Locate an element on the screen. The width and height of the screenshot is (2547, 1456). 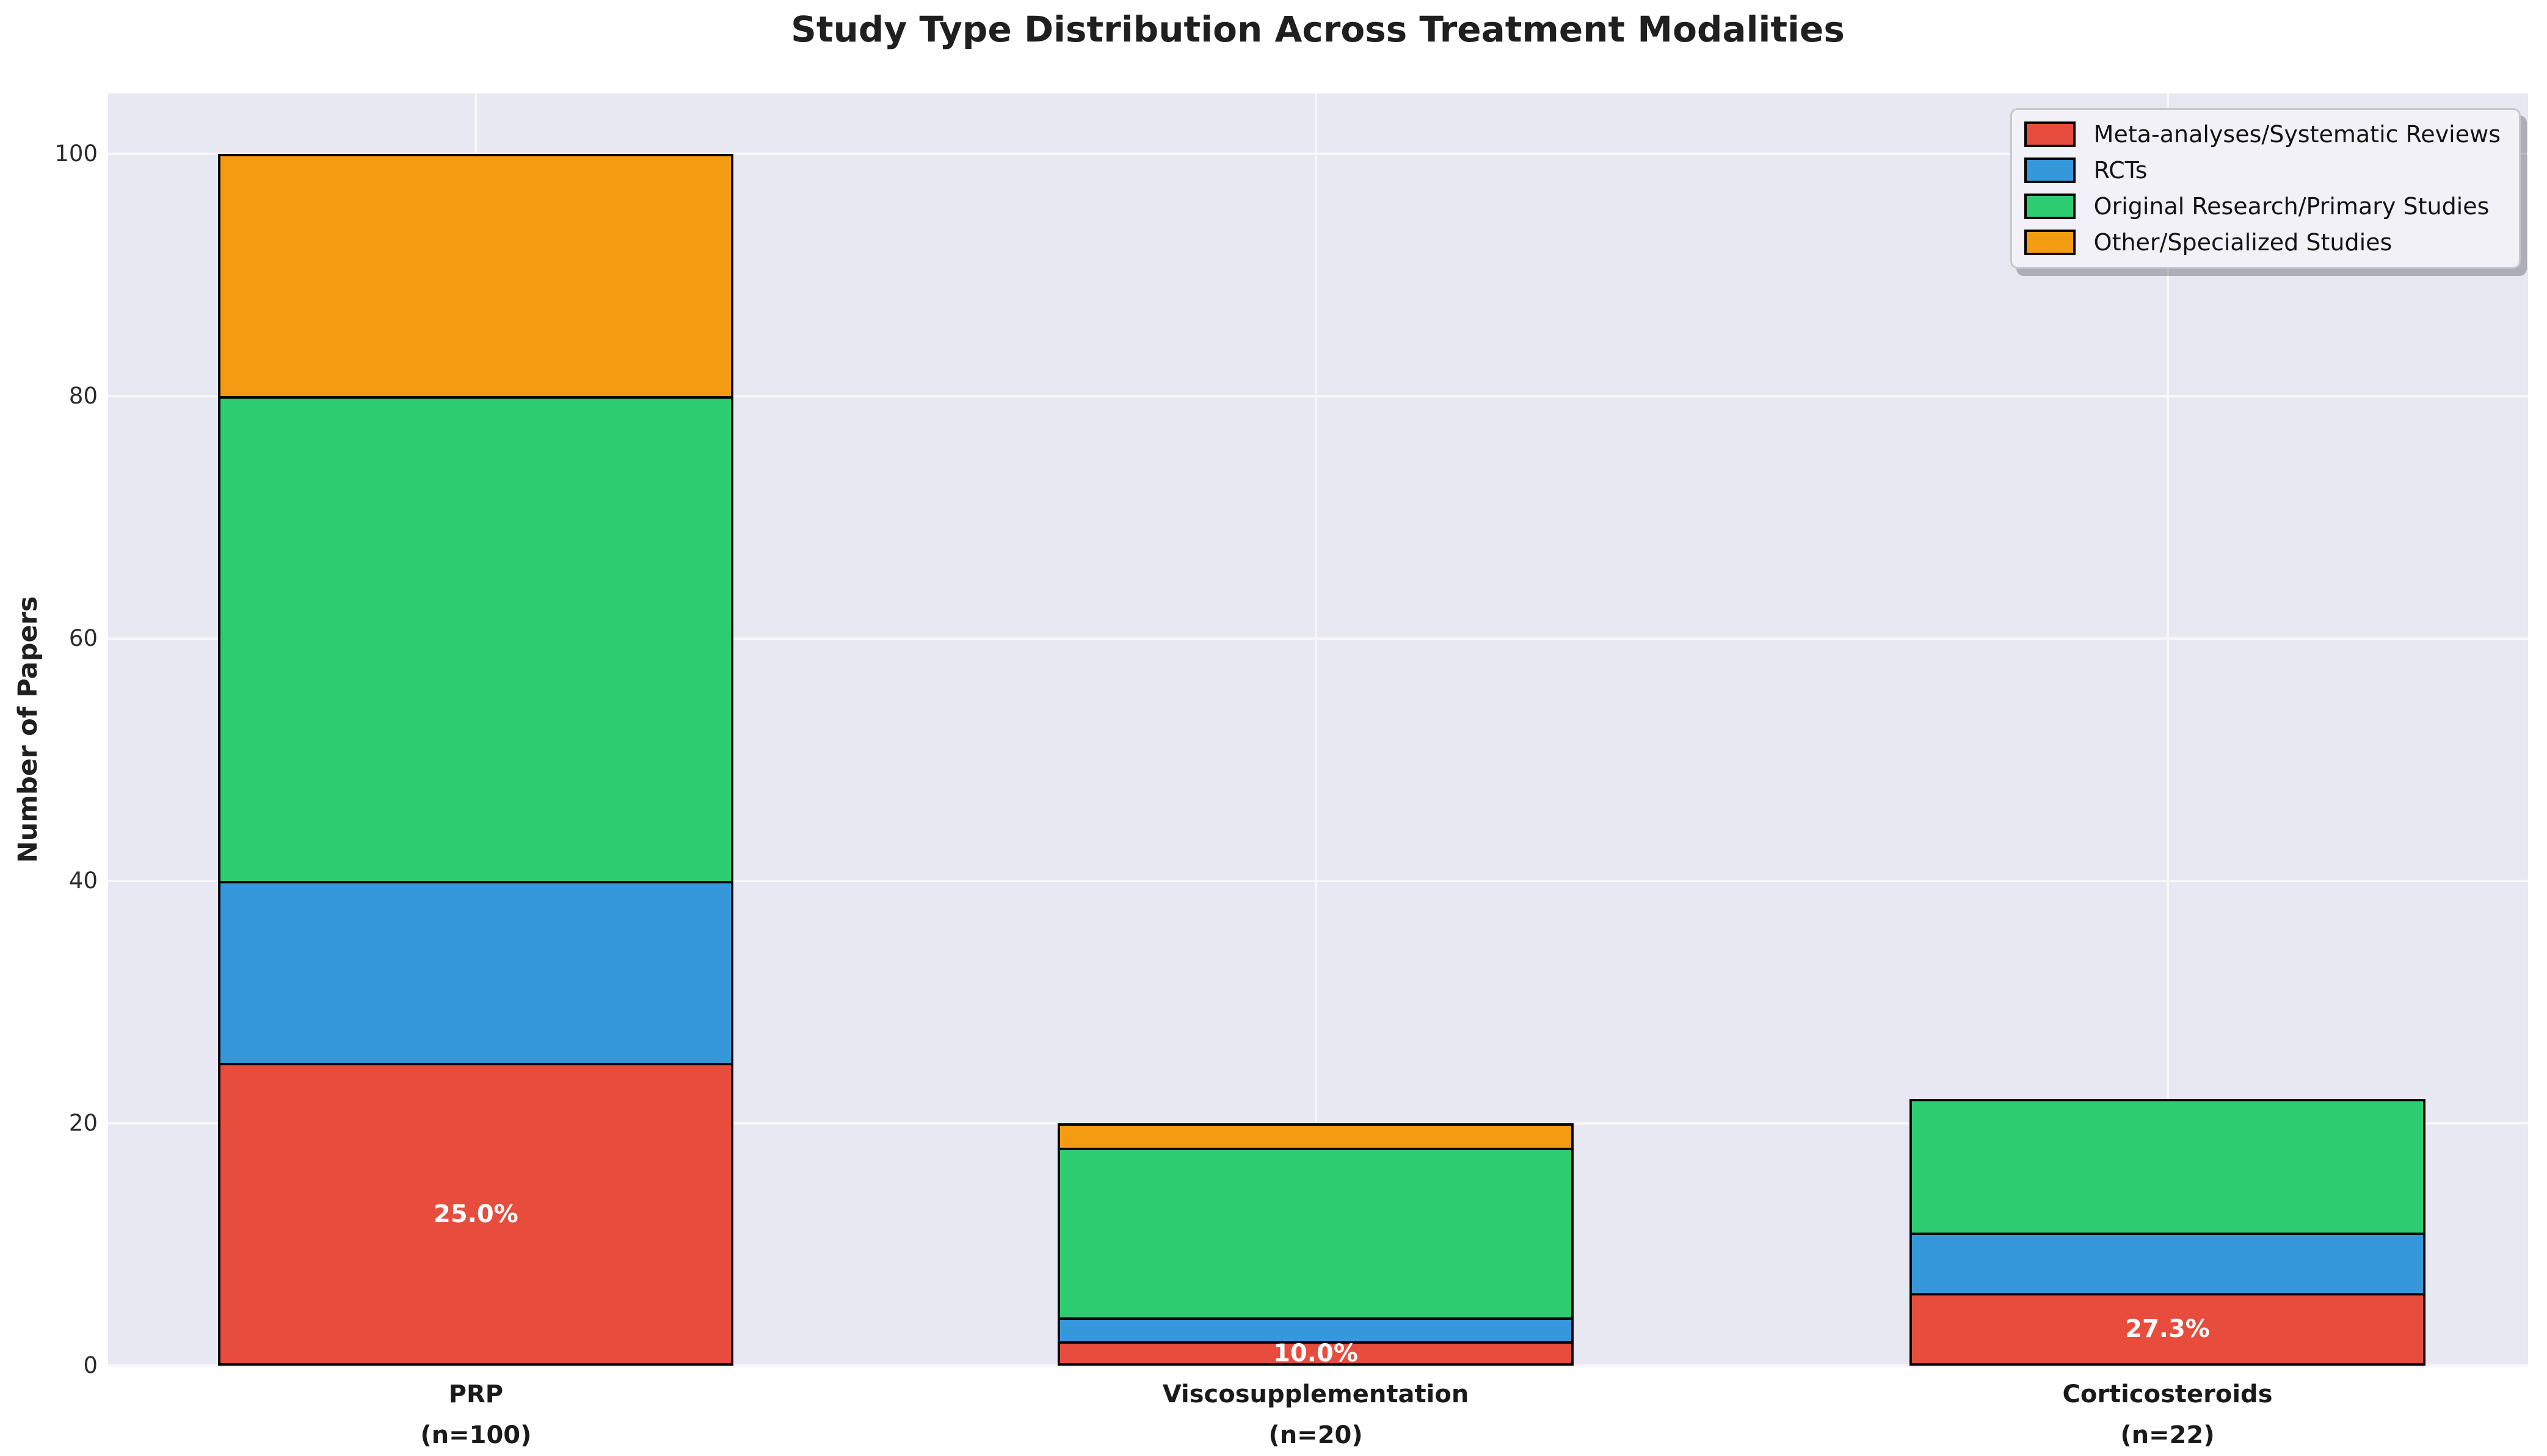
x-tick-label-count: (n=22) is located at coordinates (2167, 1435).